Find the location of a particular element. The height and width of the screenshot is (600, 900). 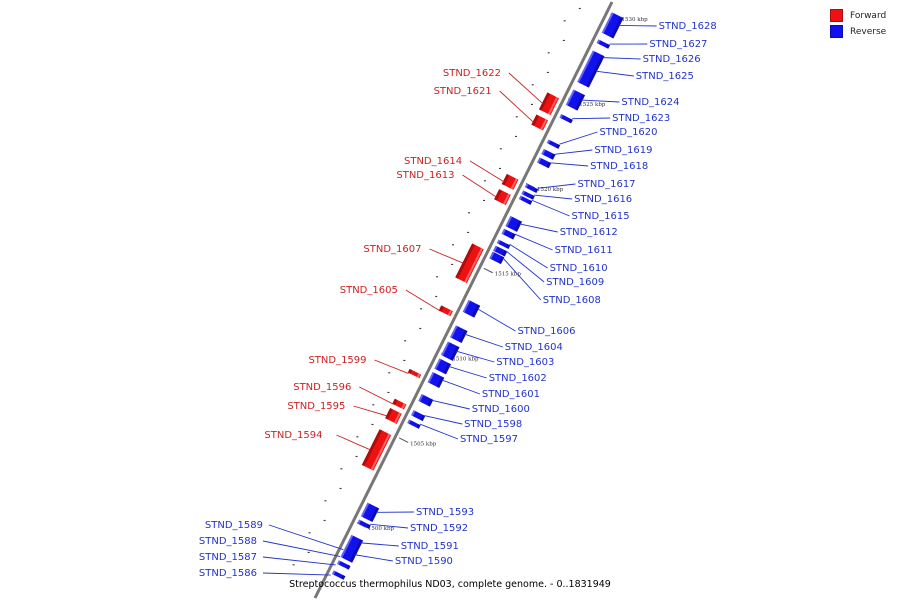

gene-label-forward: STND_1621 is located at coordinates (463, 91).